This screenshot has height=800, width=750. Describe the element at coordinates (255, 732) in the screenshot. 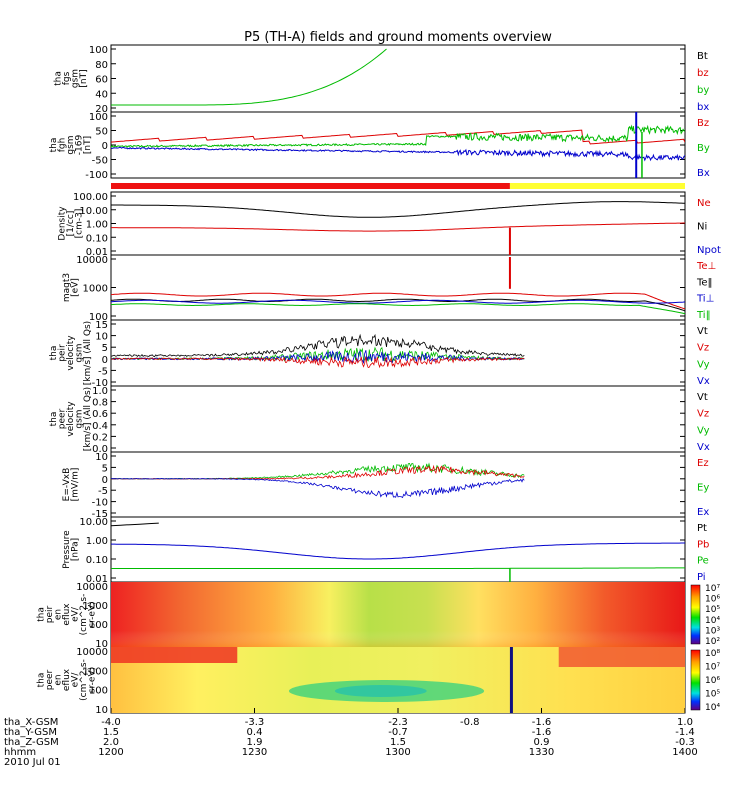

I see `x-tick-label: 0.4` at that location.